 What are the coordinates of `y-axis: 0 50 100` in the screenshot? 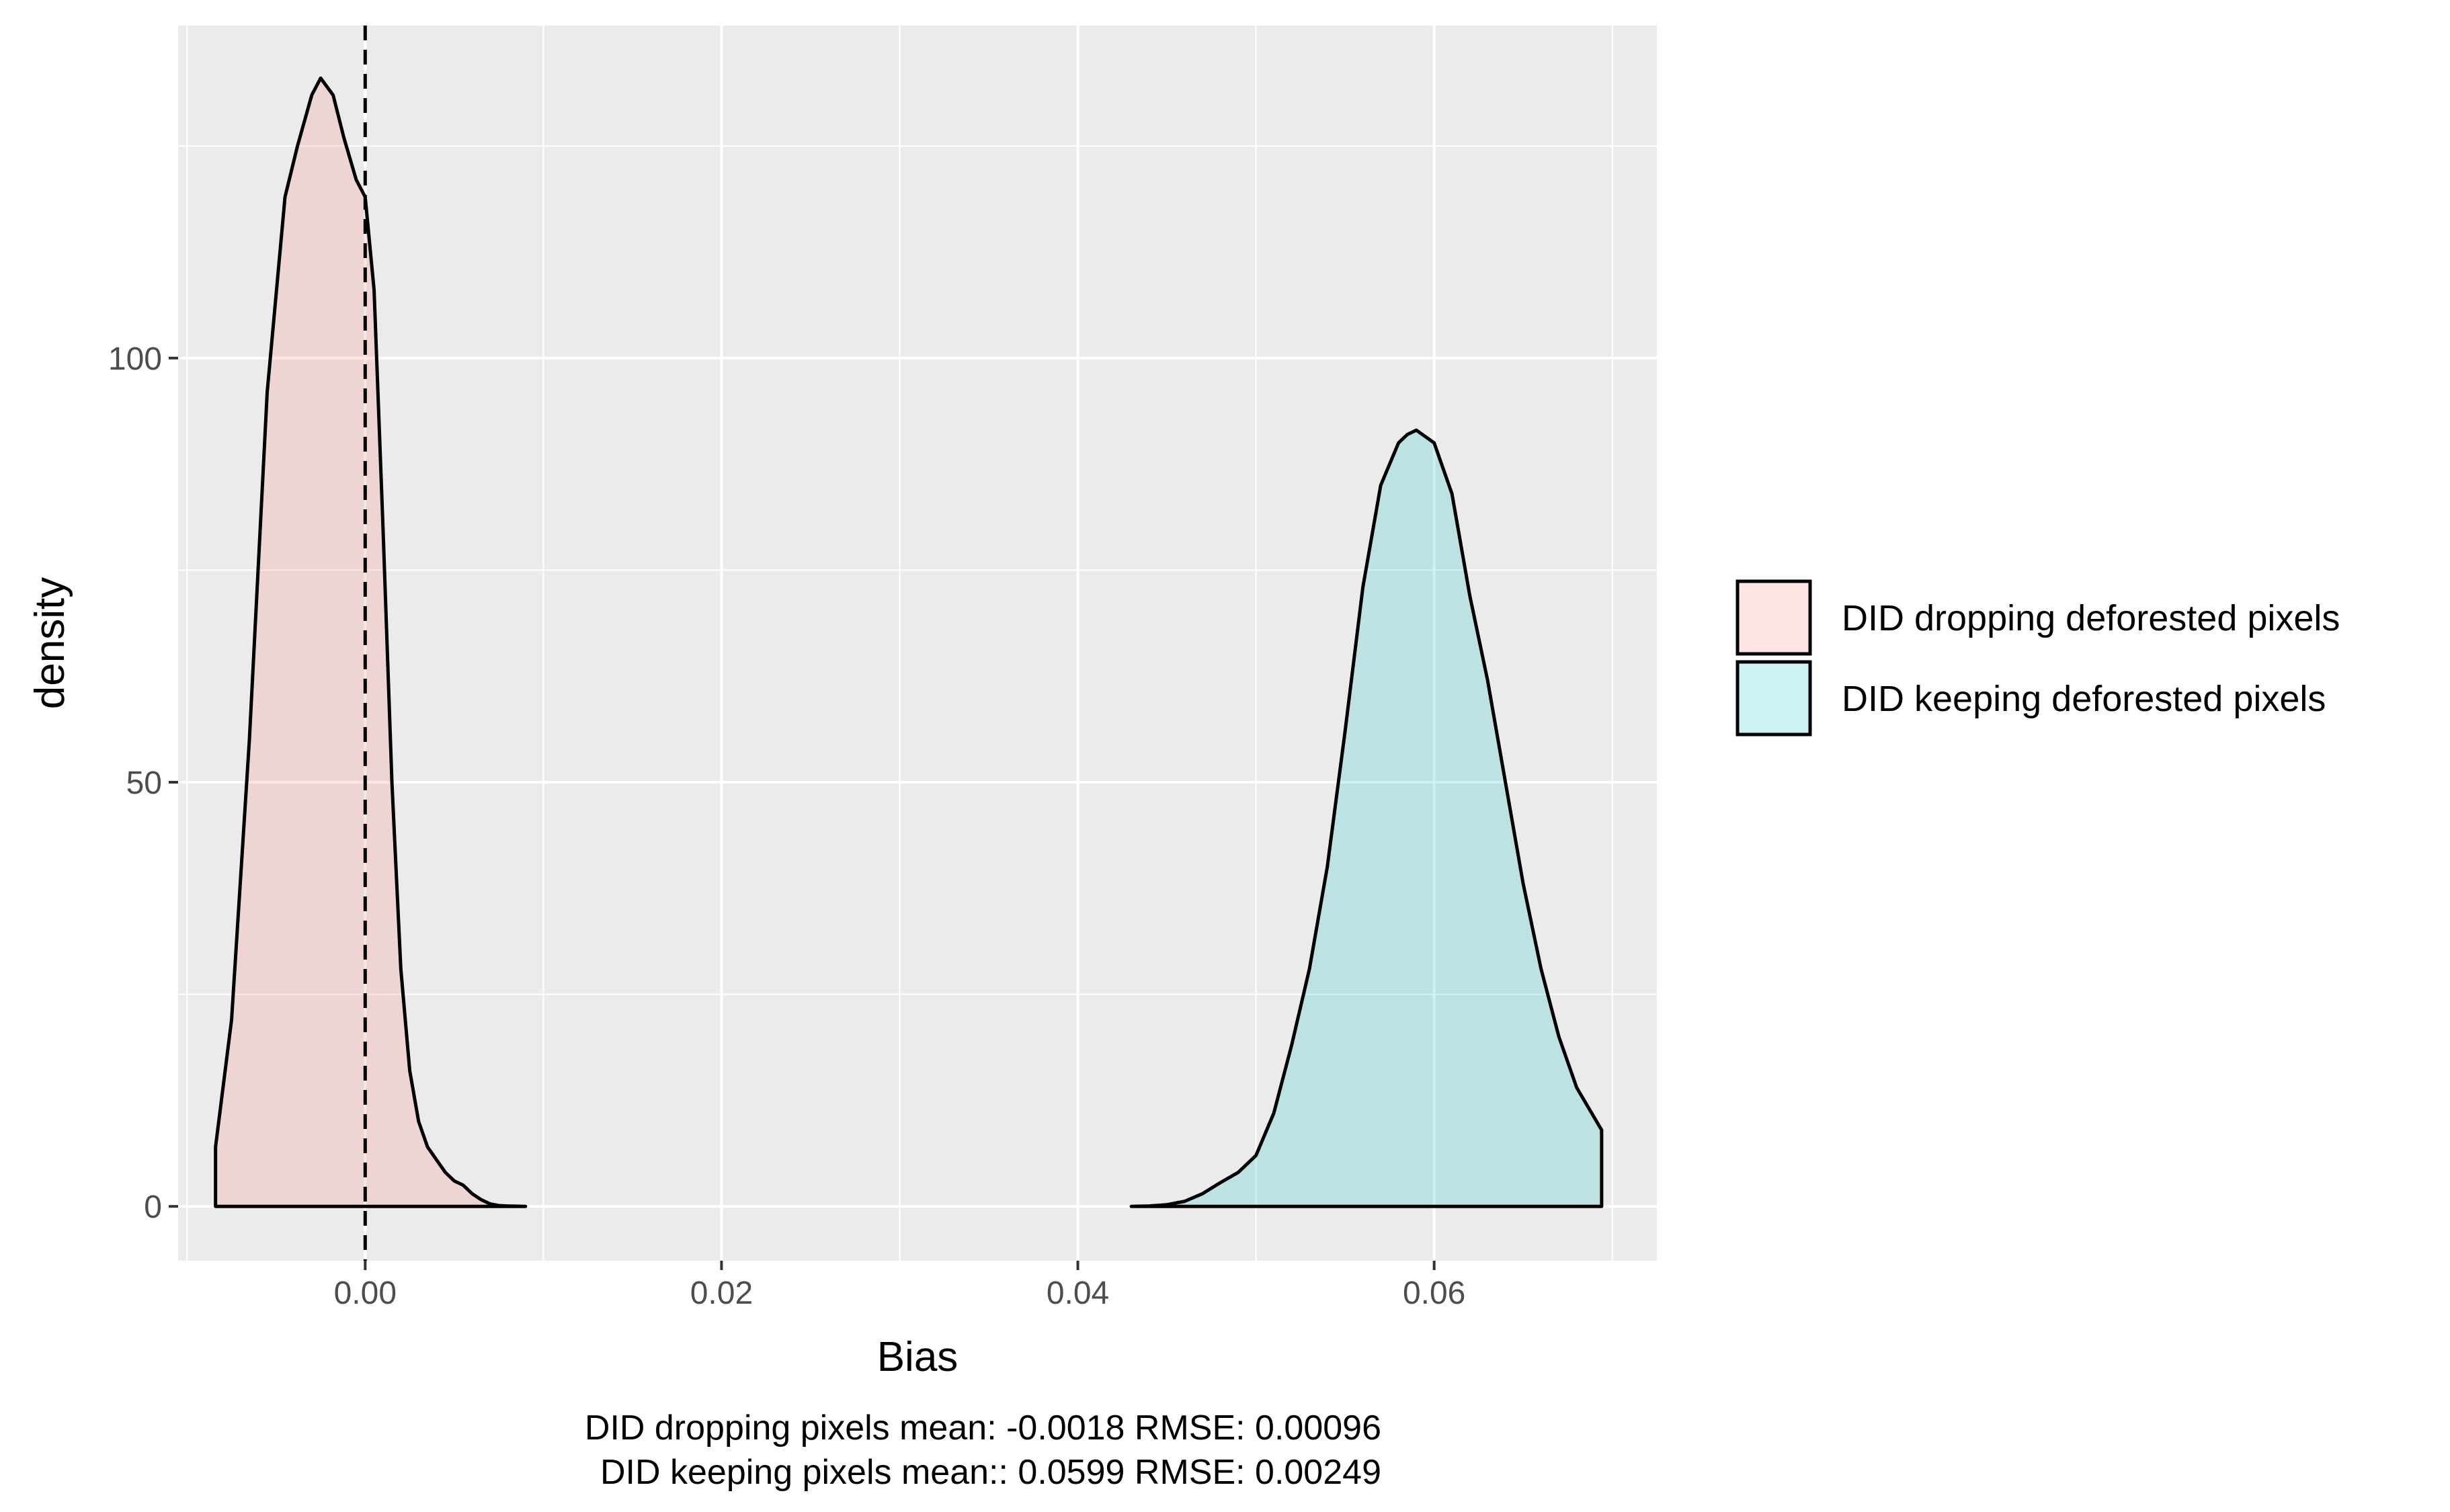 It's located at (143, 783).